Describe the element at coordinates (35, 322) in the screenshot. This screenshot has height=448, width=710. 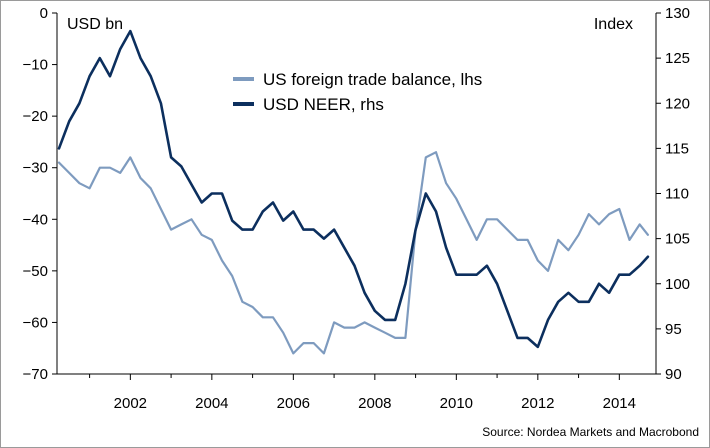
I see `left-tick-label: −60` at that location.